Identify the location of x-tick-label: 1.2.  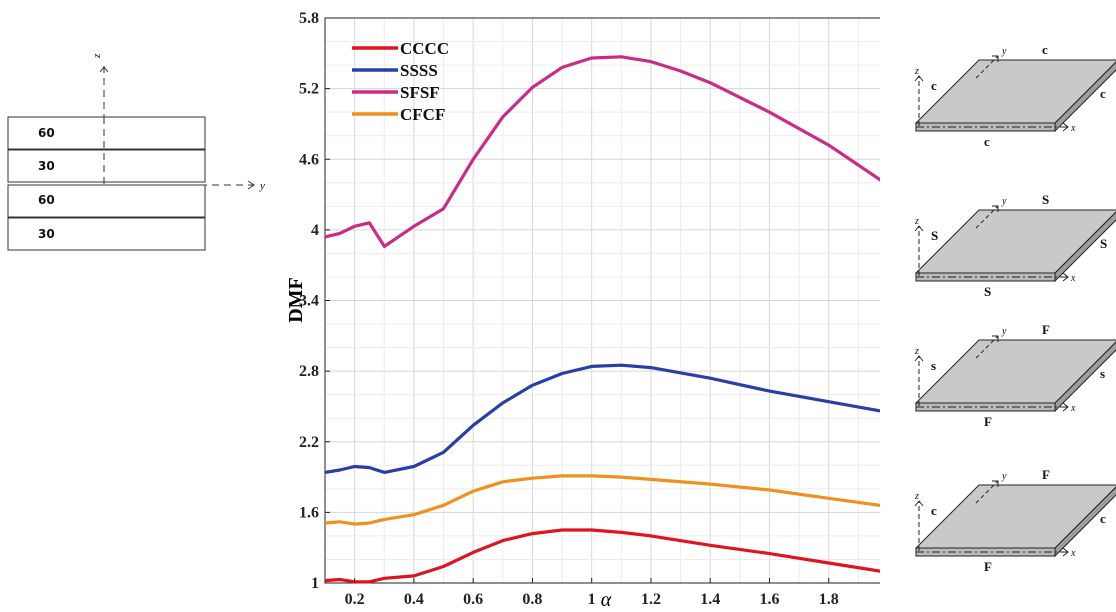
(651, 599).